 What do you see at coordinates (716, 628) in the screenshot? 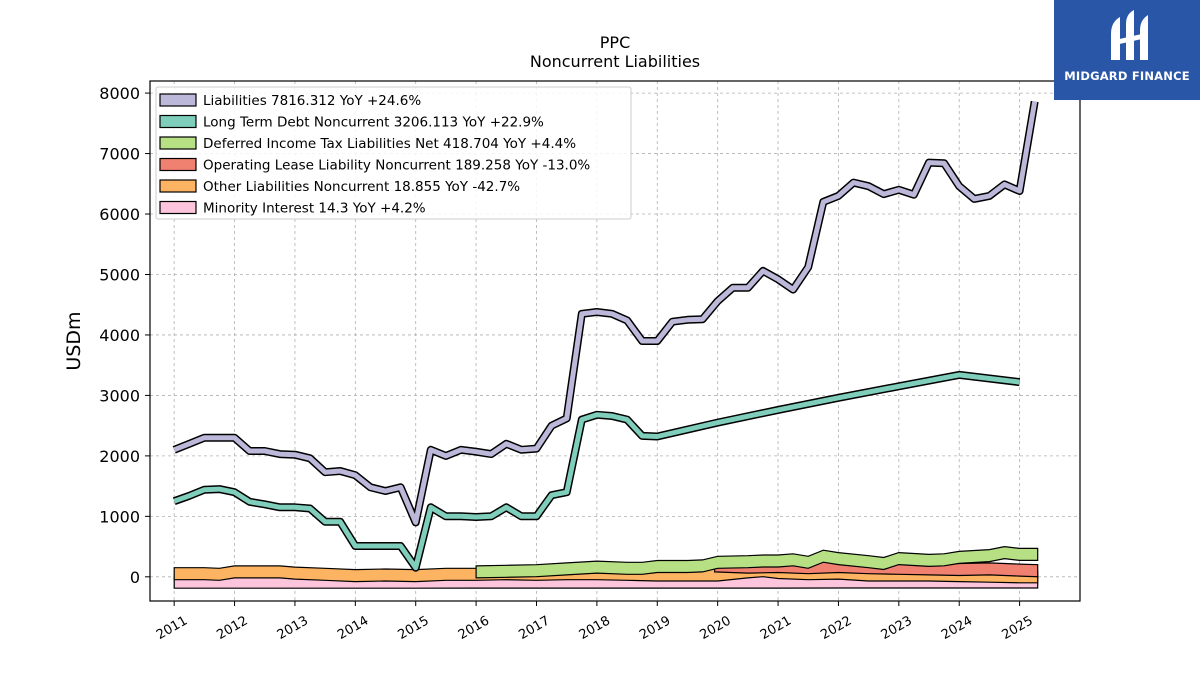
I see `x-tick-label: 2020` at bounding box center [716, 628].